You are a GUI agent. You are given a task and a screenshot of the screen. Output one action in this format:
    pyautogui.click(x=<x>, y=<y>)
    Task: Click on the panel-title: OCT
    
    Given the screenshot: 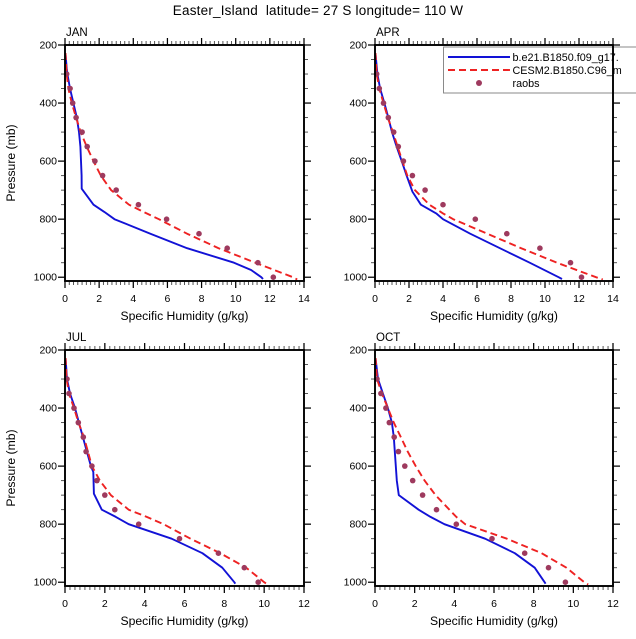 What is the action you would take?
    pyautogui.click(x=388, y=338)
    